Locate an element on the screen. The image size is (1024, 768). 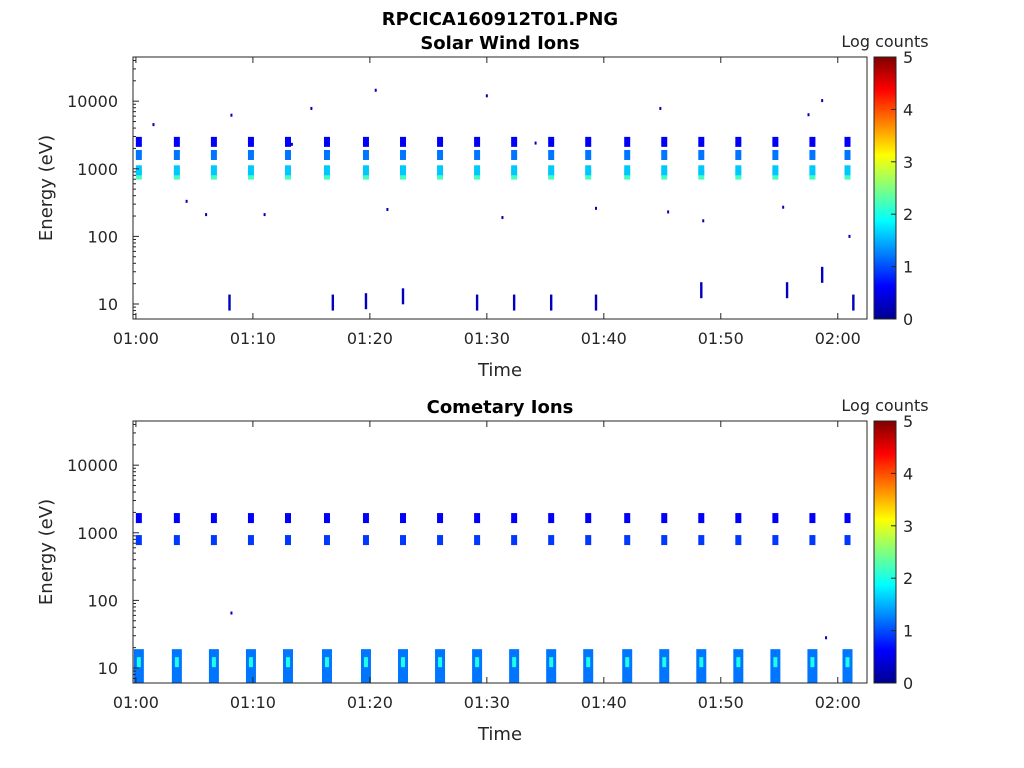
figure-title: RPCICA160912T01.PNG is located at coordinates (500, 19).